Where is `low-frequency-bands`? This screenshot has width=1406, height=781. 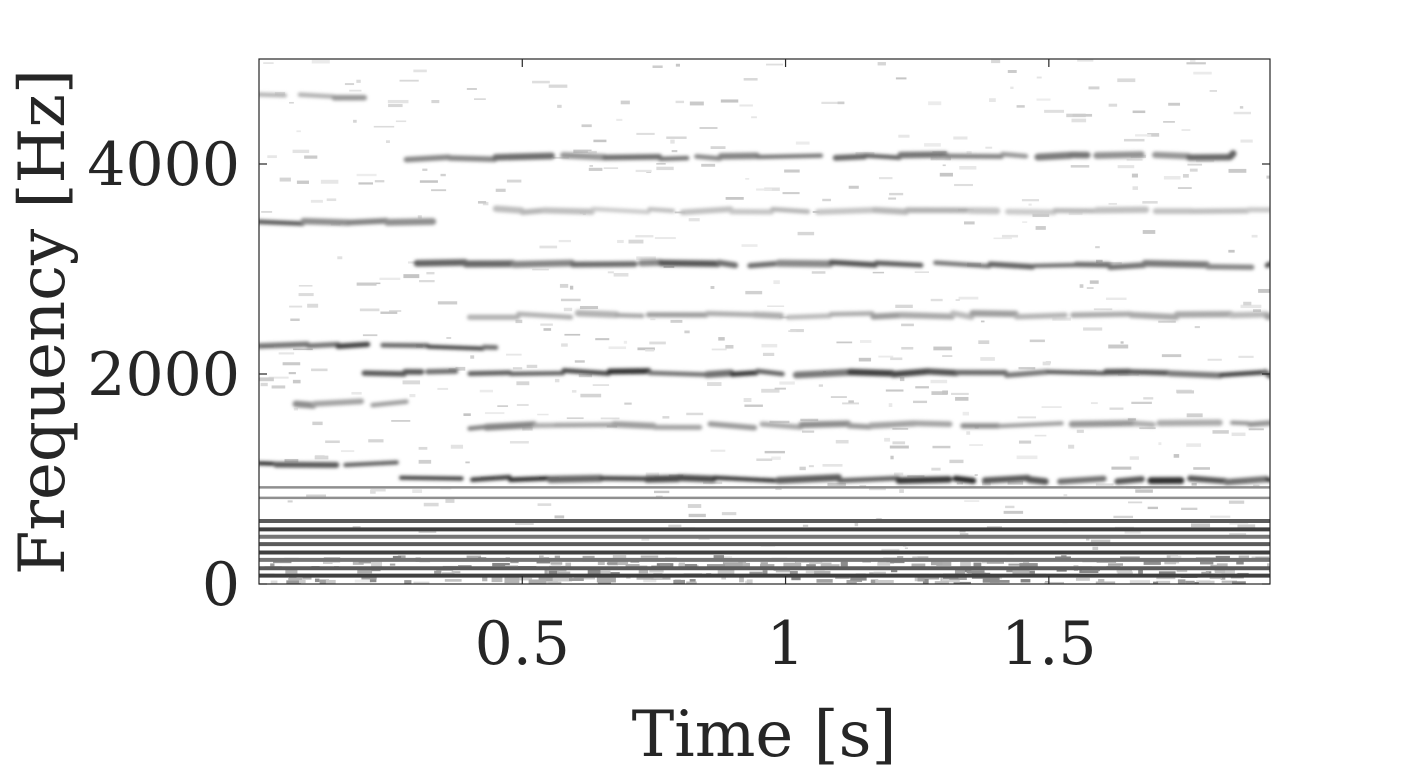
low-frequency-bands is located at coordinates (764, 532).